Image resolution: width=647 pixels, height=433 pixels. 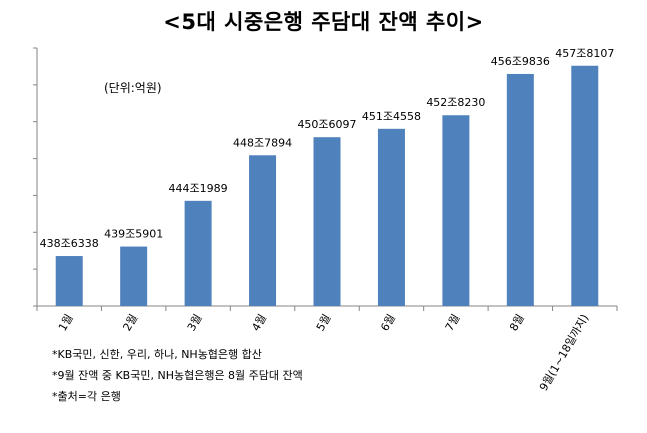 What do you see at coordinates (388, 322) in the screenshot?
I see `category-label: 6월` at bounding box center [388, 322].